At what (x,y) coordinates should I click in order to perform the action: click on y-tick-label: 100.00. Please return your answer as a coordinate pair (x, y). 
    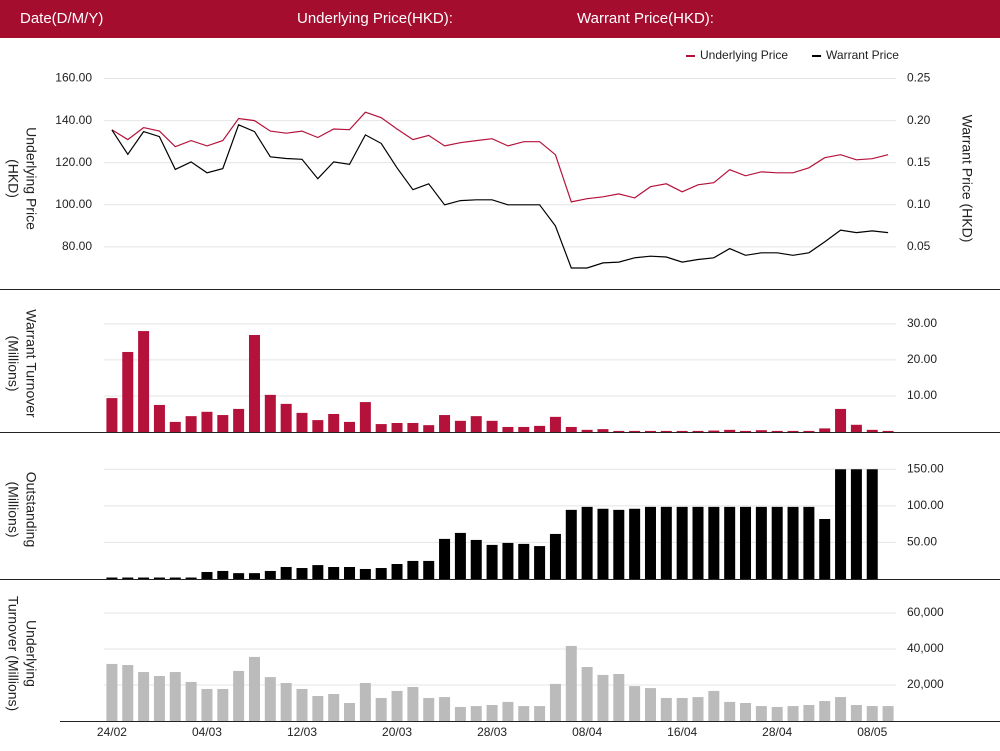
    Looking at the image, I should click on (73, 204).